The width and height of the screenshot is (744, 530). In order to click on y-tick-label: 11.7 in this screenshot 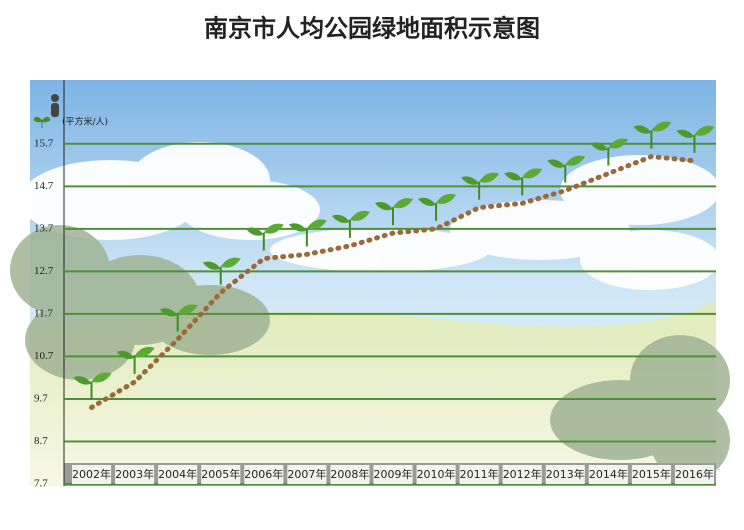, I will do `click(43, 313)`.